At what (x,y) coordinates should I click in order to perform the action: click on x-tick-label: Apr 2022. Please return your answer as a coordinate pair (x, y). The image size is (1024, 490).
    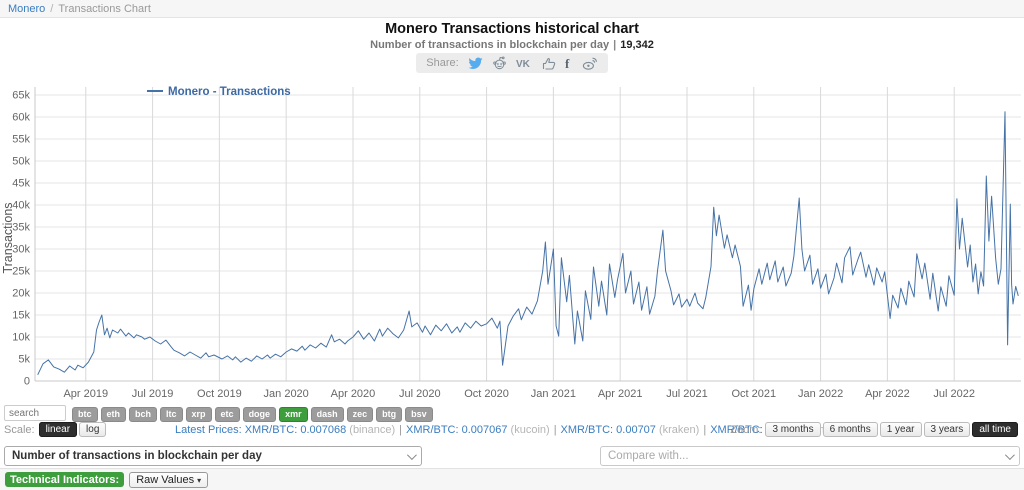
    Looking at the image, I should click on (887, 394).